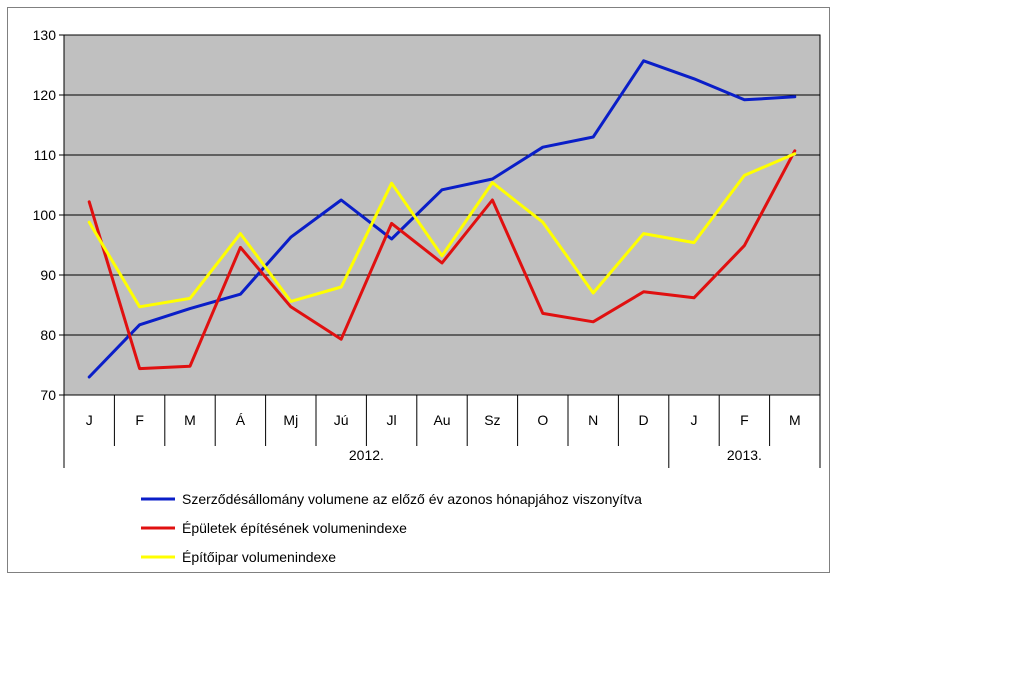 Image resolution: width=1024 pixels, height=694 pixels. I want to click on group-label: 2012., so click(366, 455).